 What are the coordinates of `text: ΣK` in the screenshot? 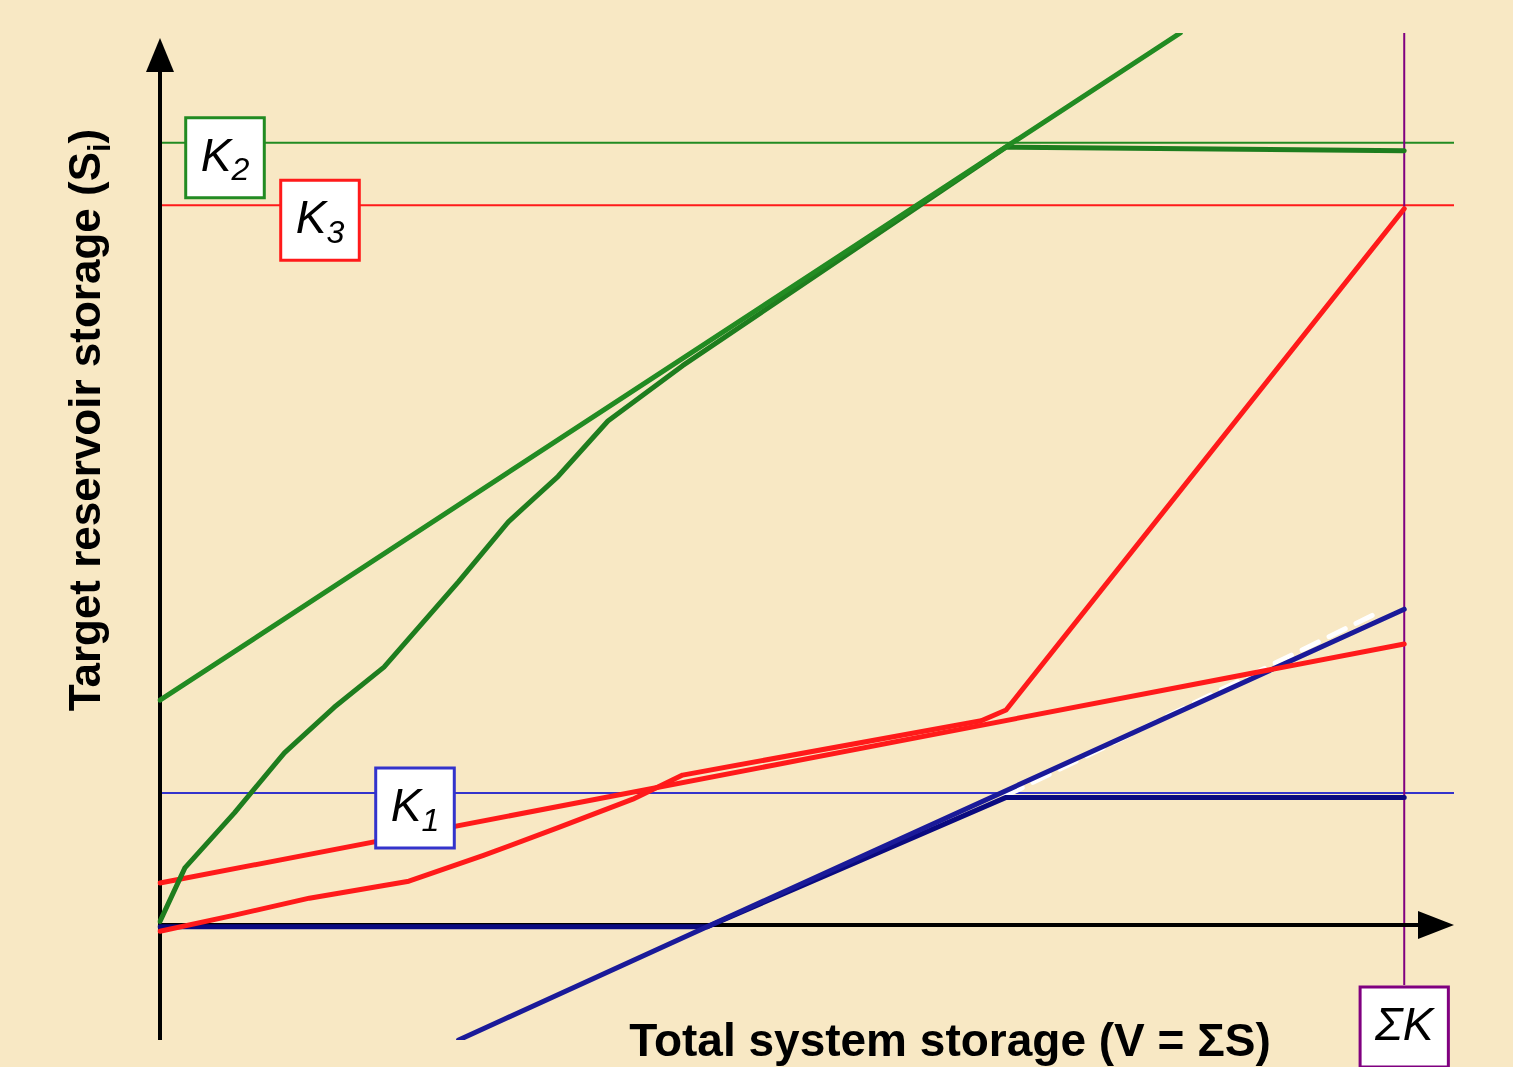 It's located at (1404, 1023).